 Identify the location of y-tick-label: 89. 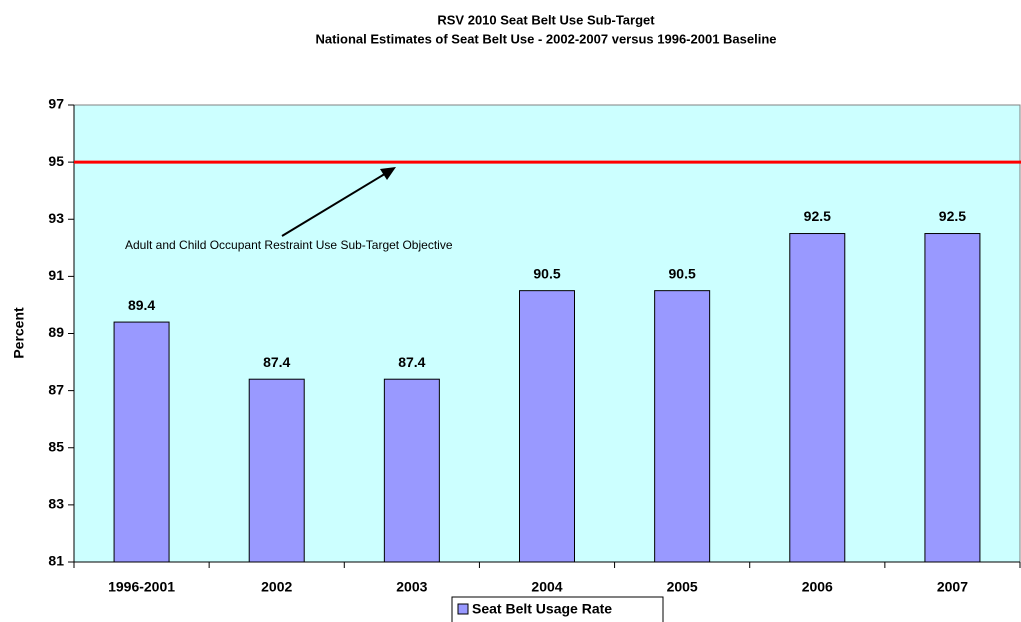
(56, 332).